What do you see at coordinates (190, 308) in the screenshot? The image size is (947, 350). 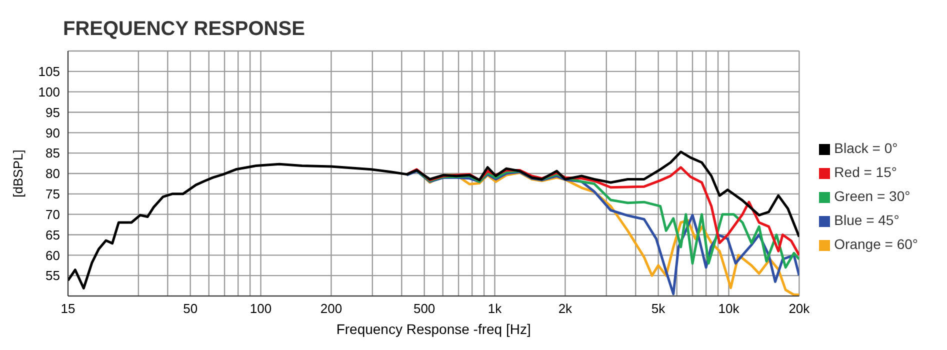 I see `x-tick-label: 50` at bounding box center [190, 308].